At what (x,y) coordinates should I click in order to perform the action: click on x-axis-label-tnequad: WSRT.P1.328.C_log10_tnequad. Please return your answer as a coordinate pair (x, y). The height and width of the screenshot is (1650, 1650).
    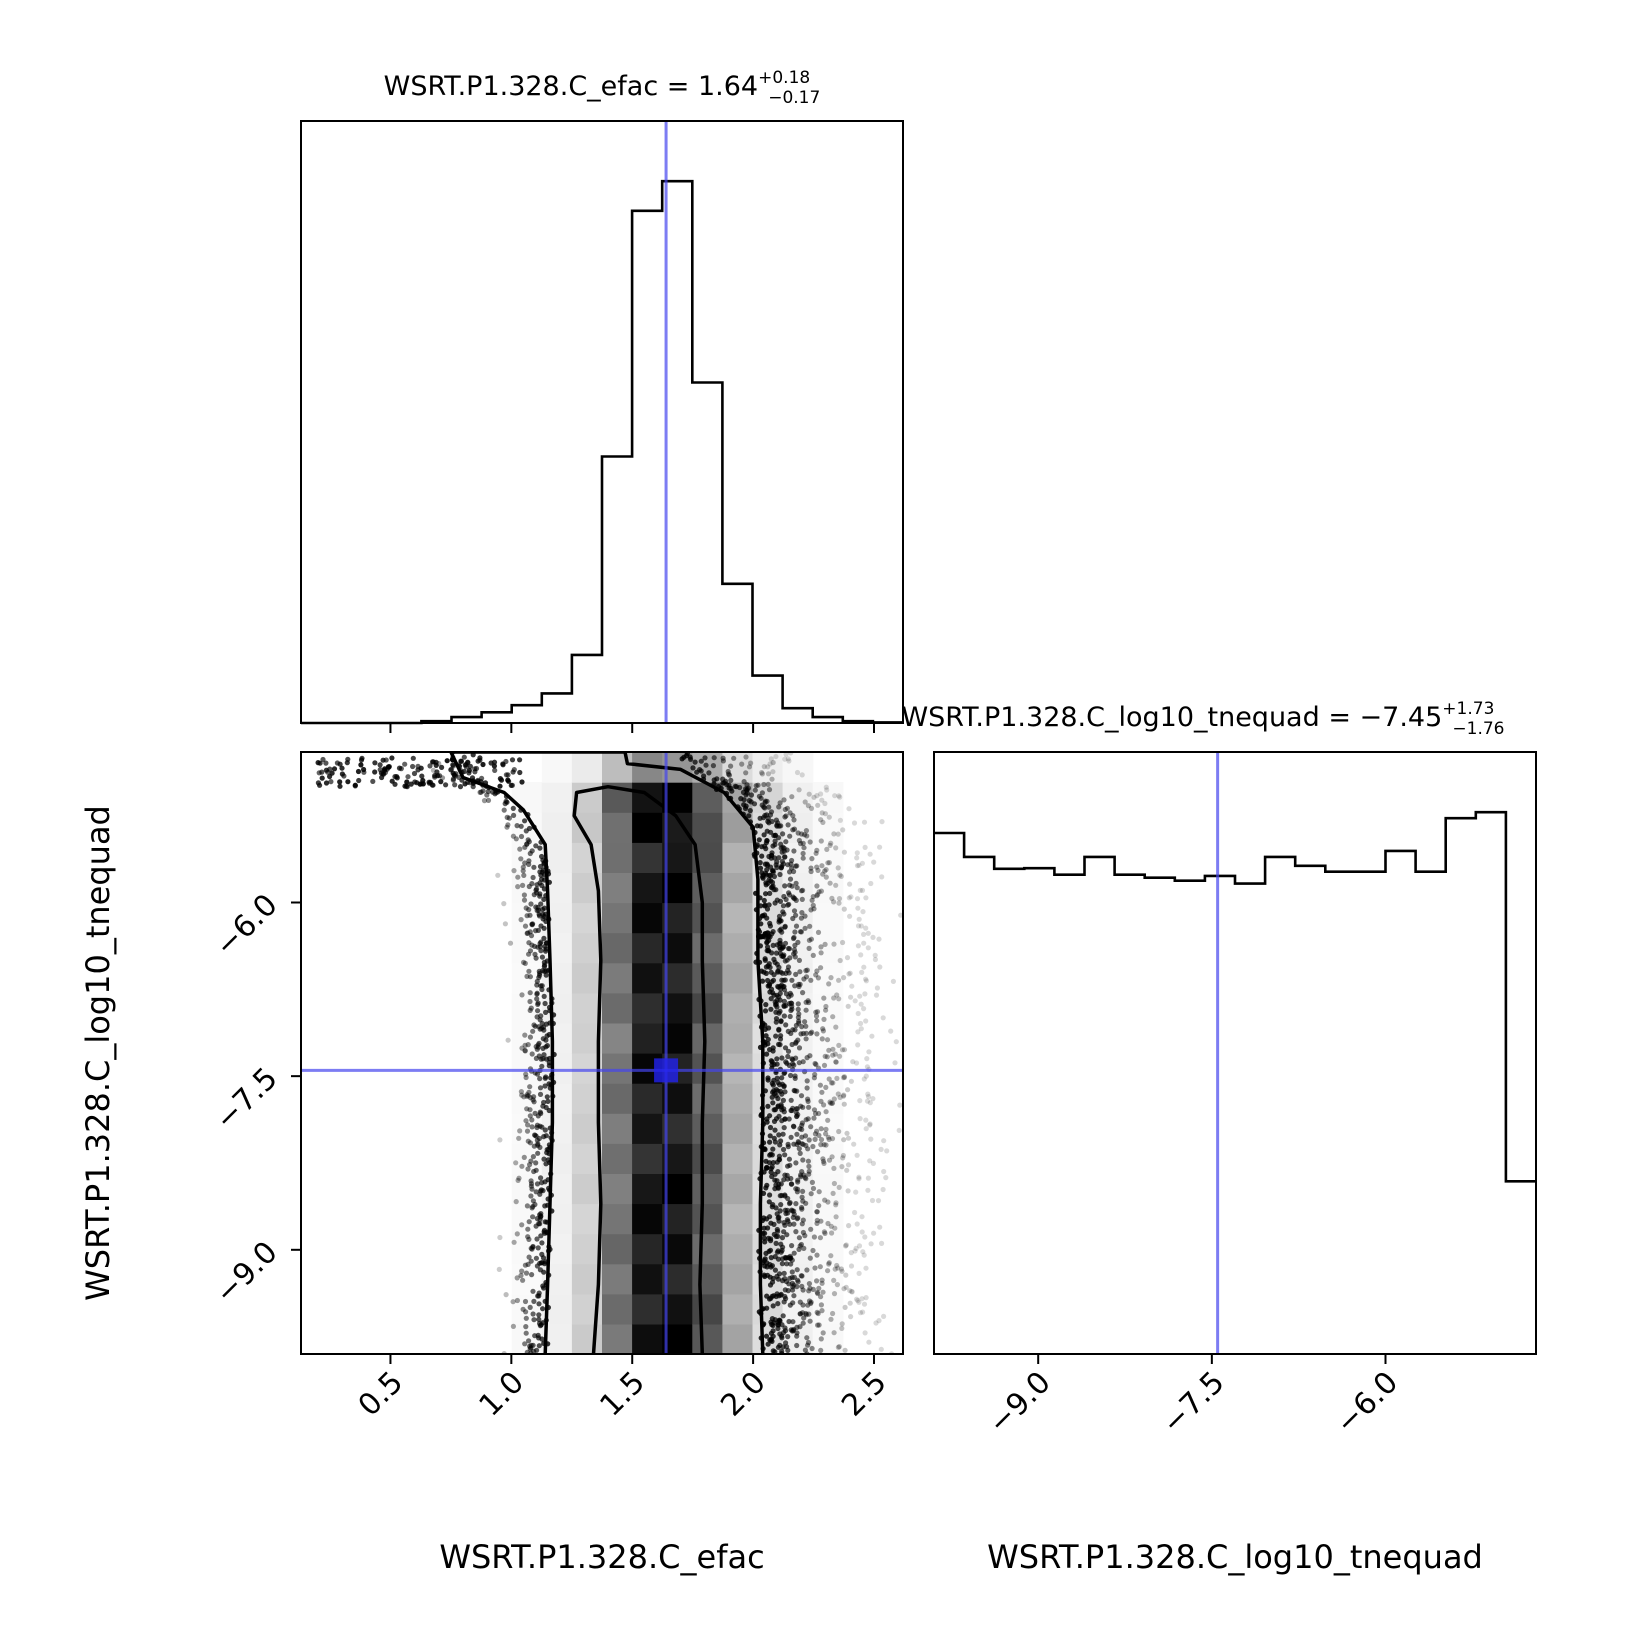
    Looking at the image, I should click on (1235, 1557).